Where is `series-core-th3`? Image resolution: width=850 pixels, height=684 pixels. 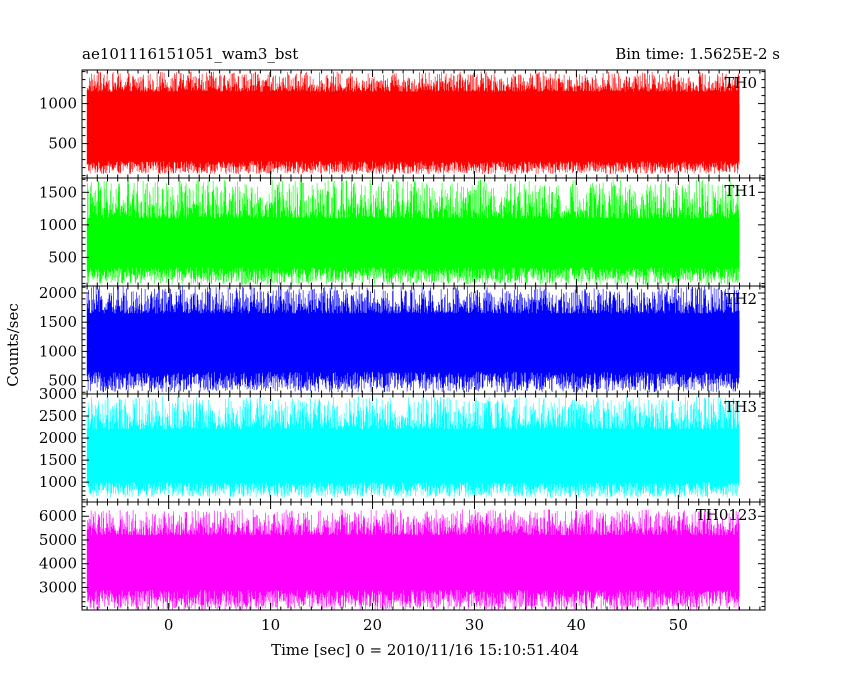 series-core-th3 is located at coordinates (413, 459).